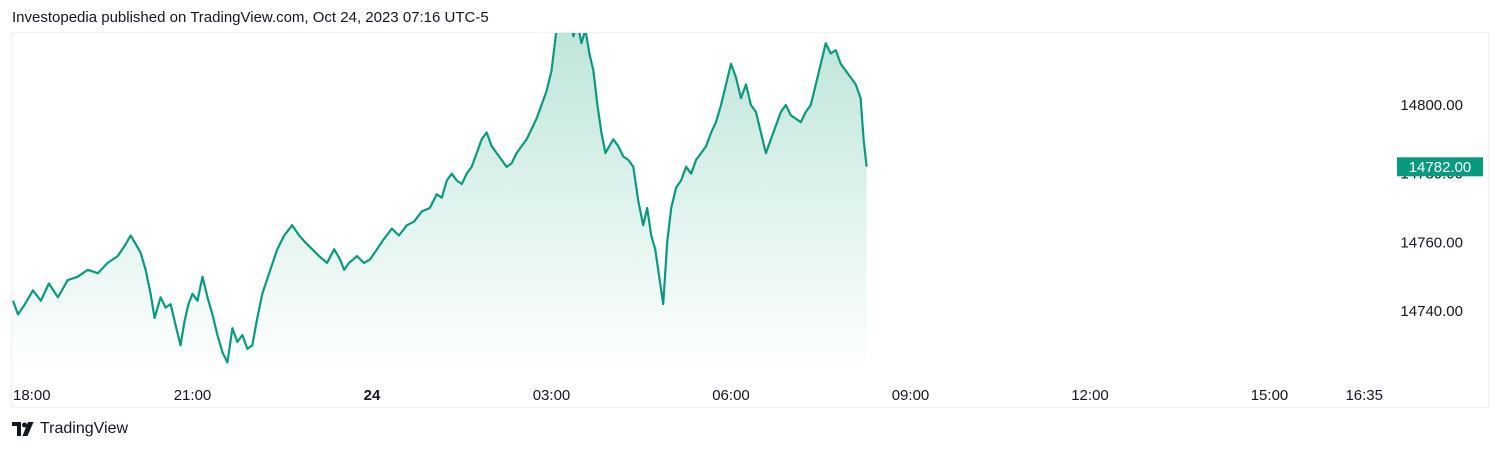  I want to click on x-tick-label: 06:00, so click(731, 395).